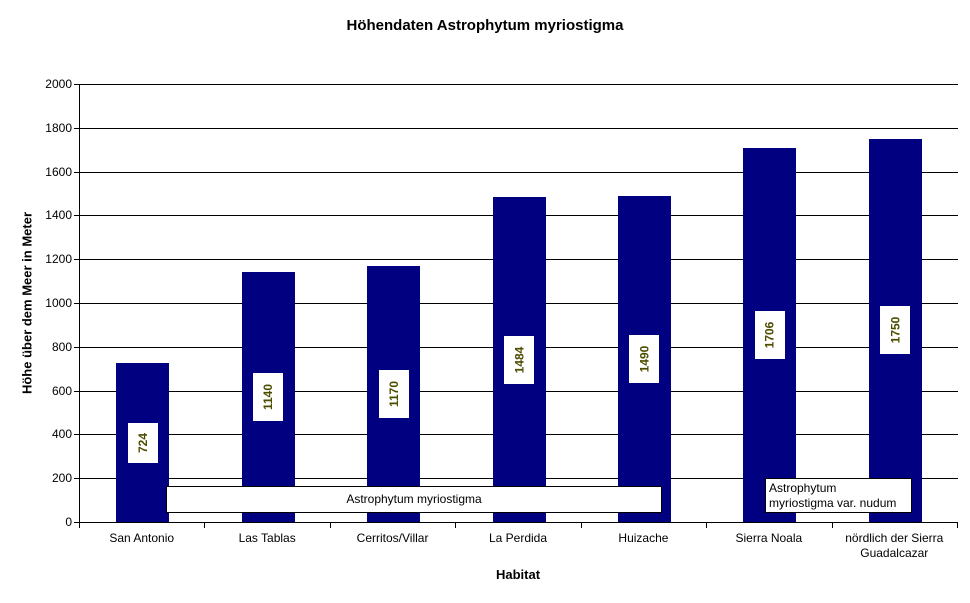  What do you see at coordinates (58, 171) in the screenshot?
I see `y-tick-label-1600: 1600` at bounding box center [58, 171].